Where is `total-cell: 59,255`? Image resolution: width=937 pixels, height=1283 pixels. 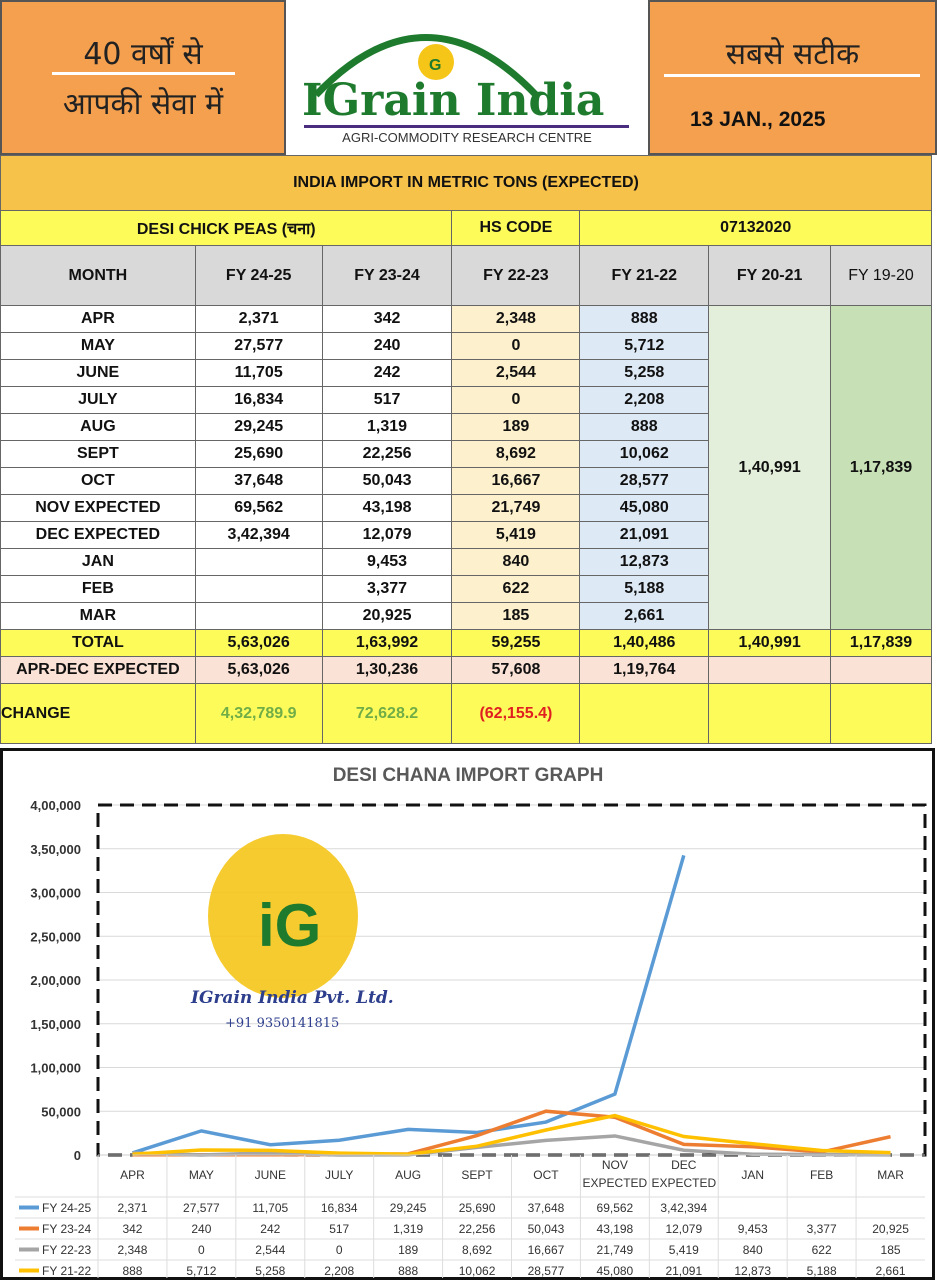
total-cell: 59,255 is located at coordinates (516, 643).